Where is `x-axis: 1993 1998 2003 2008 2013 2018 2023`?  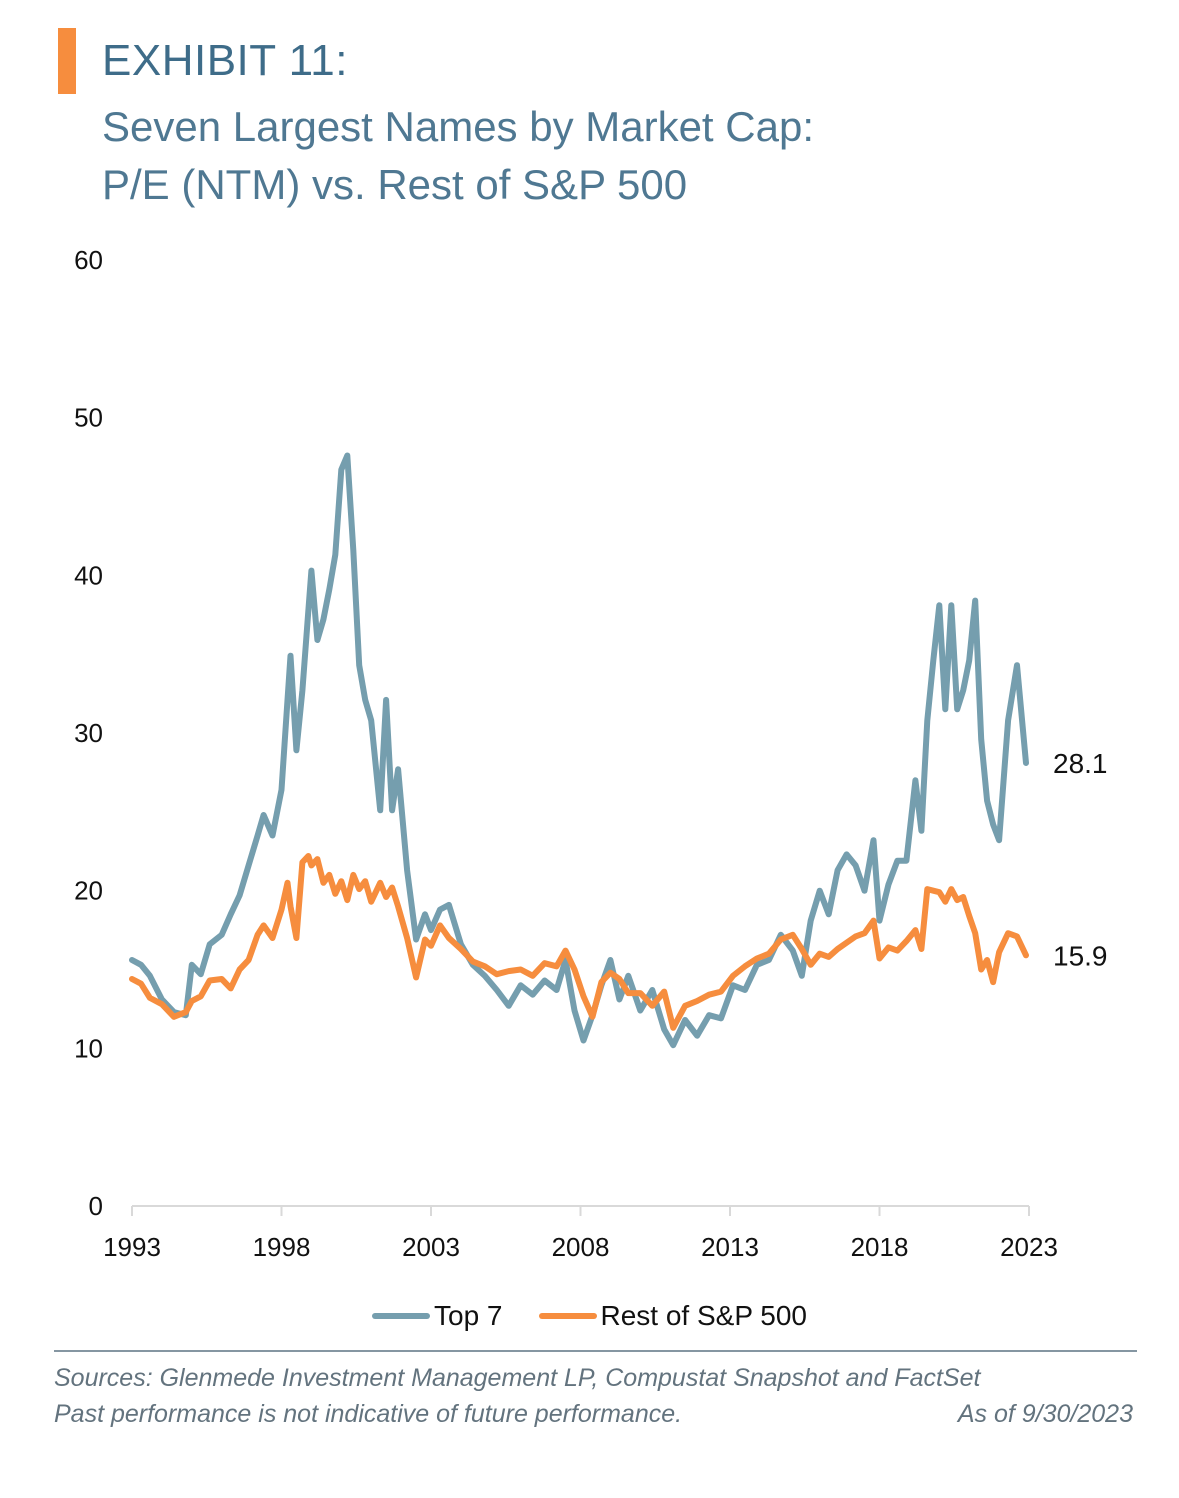
x-axis: 1993 1998 2003 2008 2013 2018 2023 is located at coordinates (580, 1233).